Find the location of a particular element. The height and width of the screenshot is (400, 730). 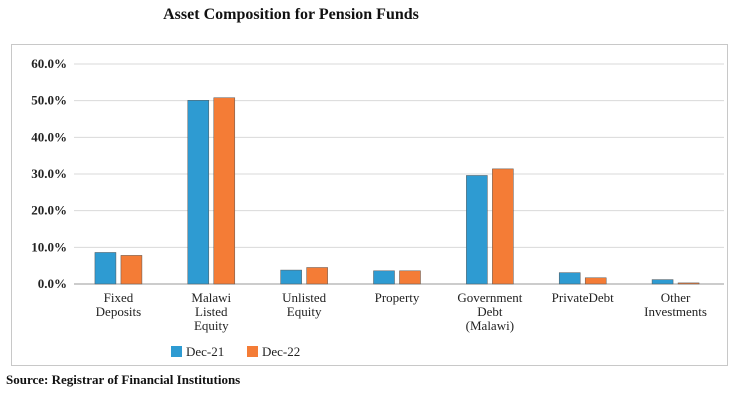

x-category-label: Property is located at coordinates (397, 297).